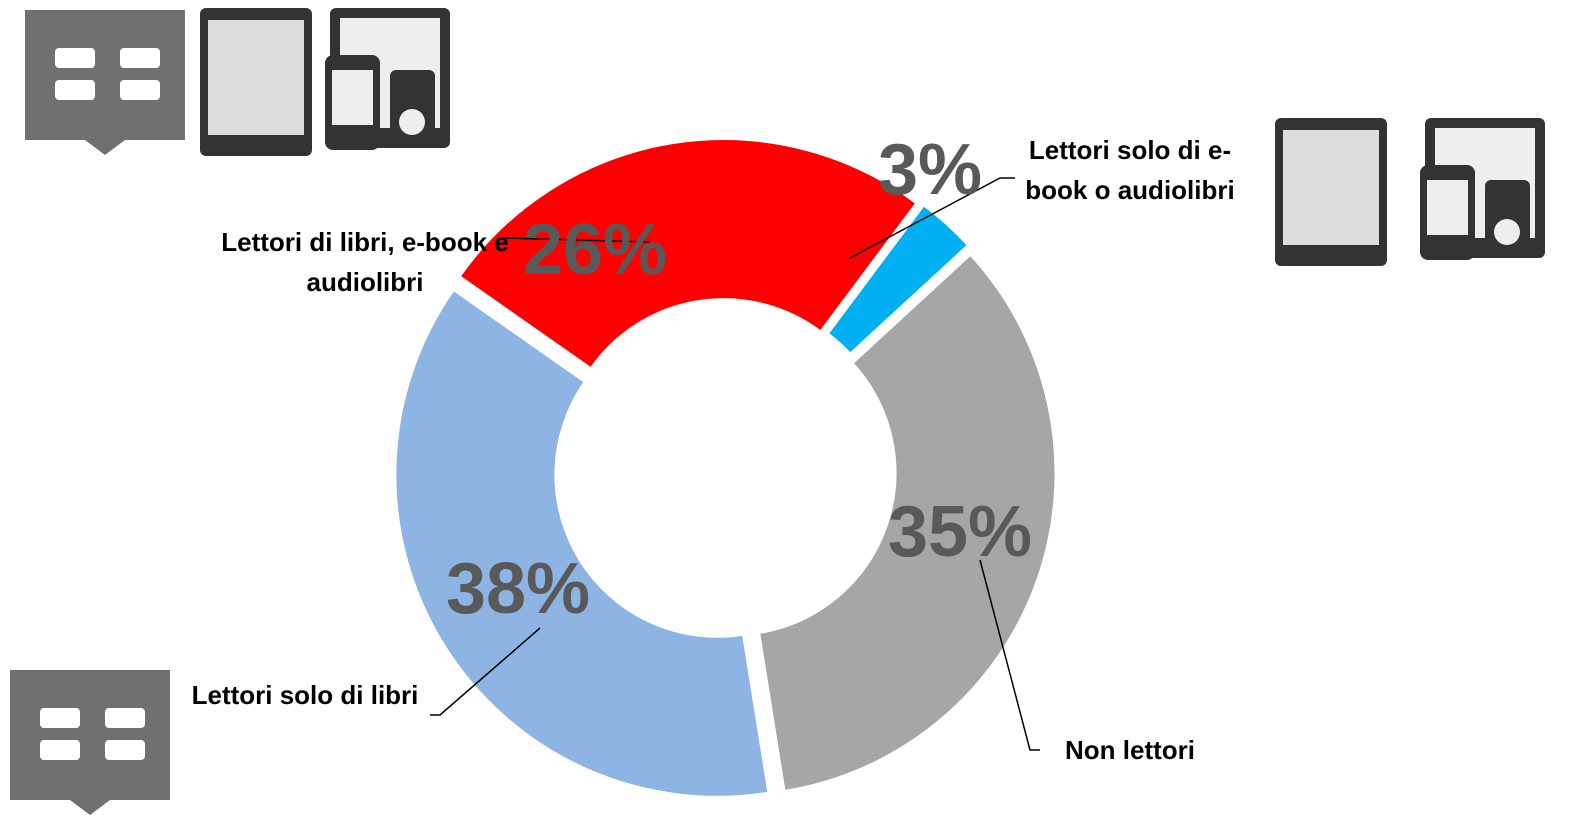 The image size is (1580, 815). I want to click on category-label: Non lettori, so click(1130, 750).